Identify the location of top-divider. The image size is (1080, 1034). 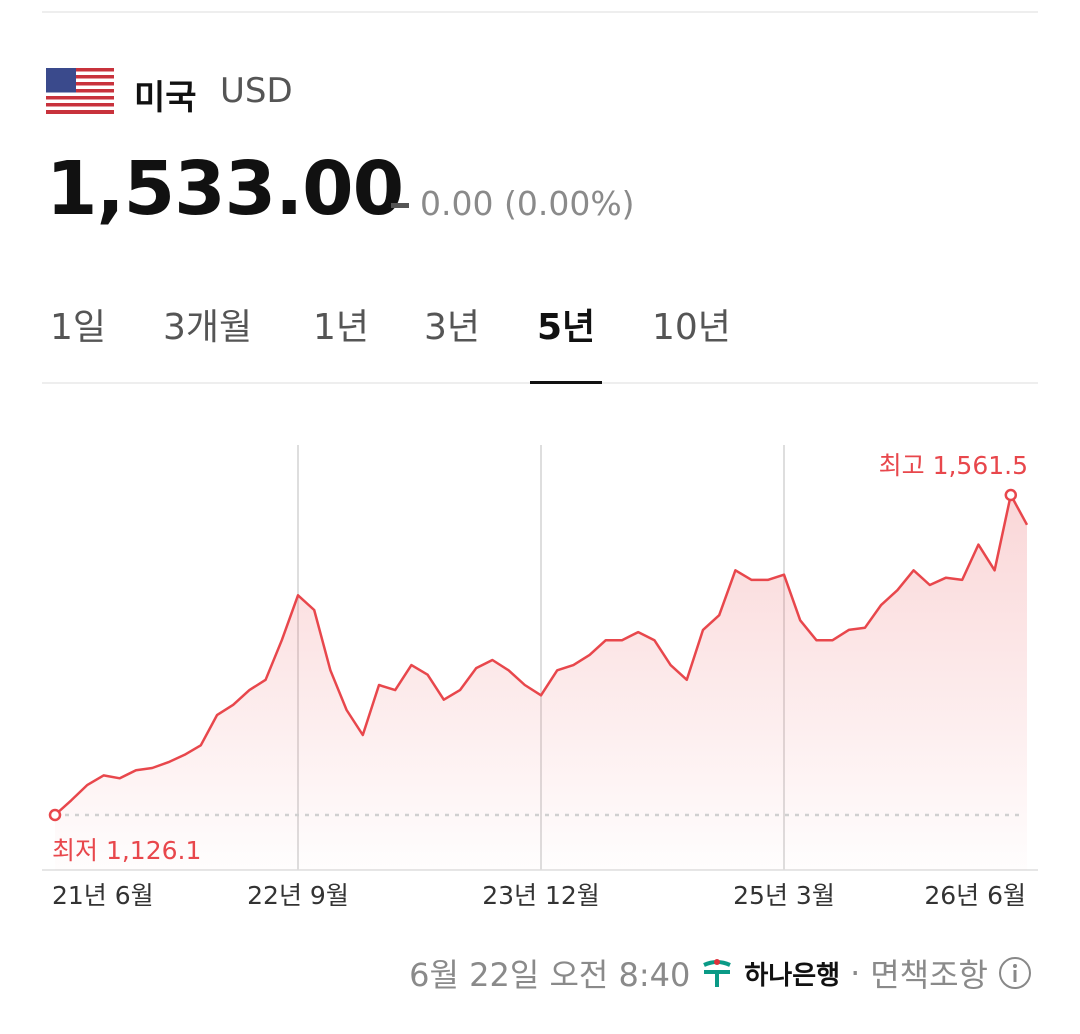
(540, 12).